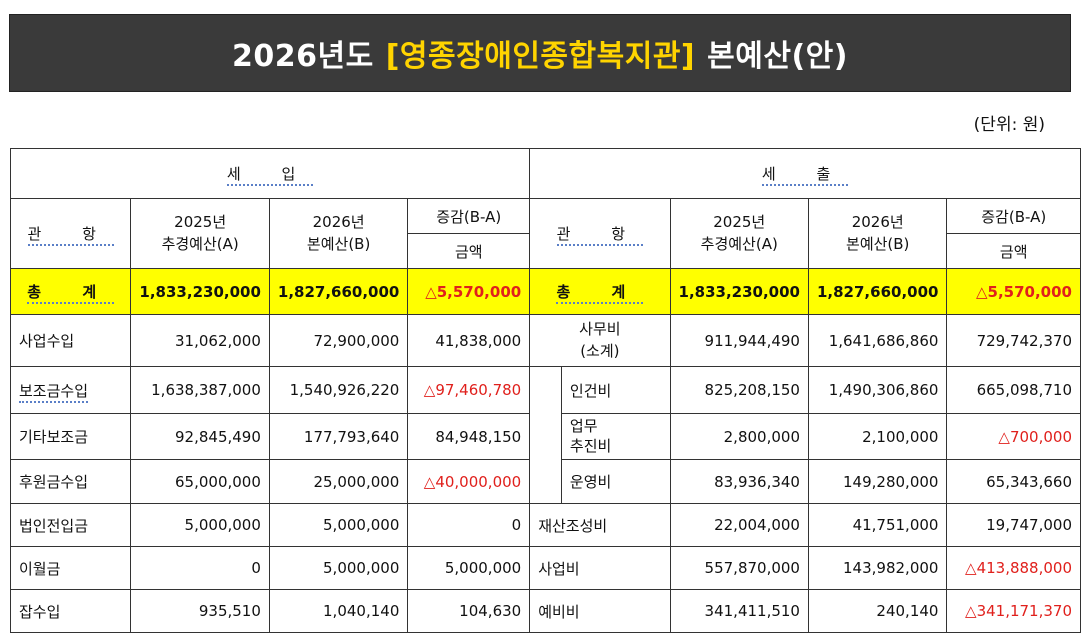  Describe the element at coordinates (877, 436) in the screenshot. I see `expense-b: 2,100,000` at that location.